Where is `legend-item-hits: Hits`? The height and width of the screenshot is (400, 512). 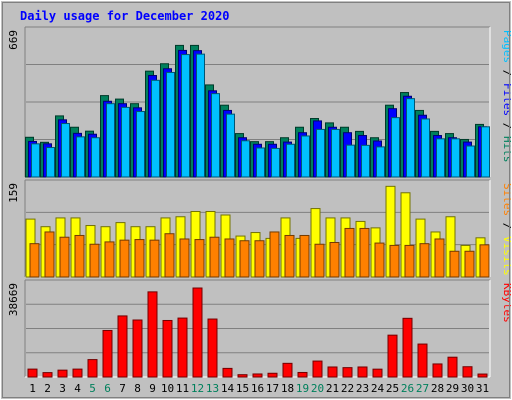
legend-item-hits: Hits is located at coordinates (506, 149).